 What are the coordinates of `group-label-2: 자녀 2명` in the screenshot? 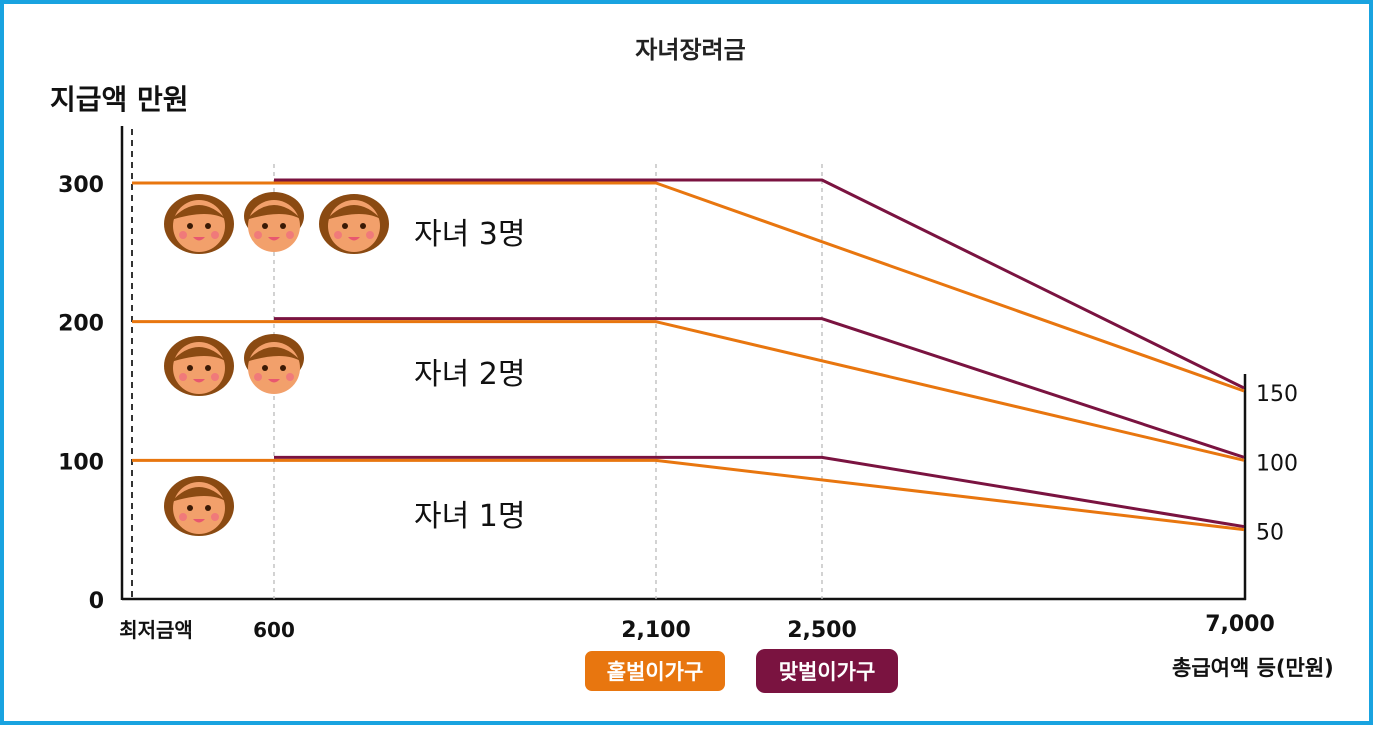 It's located at (469, 374).